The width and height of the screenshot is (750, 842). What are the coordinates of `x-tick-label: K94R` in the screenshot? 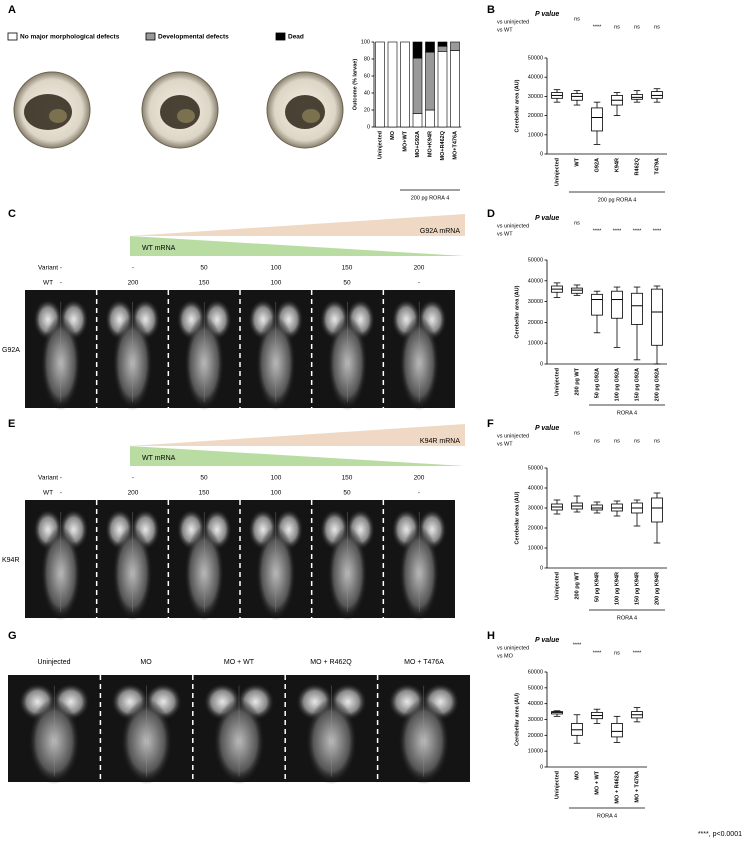 It's located at (617, 165).